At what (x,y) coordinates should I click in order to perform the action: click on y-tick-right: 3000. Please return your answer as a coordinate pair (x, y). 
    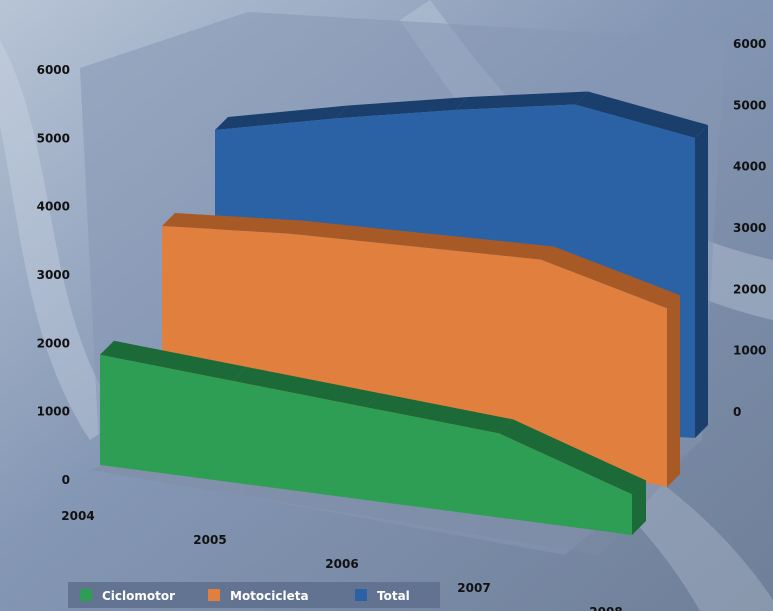
    Looking at the image, I should click on (749, 228).